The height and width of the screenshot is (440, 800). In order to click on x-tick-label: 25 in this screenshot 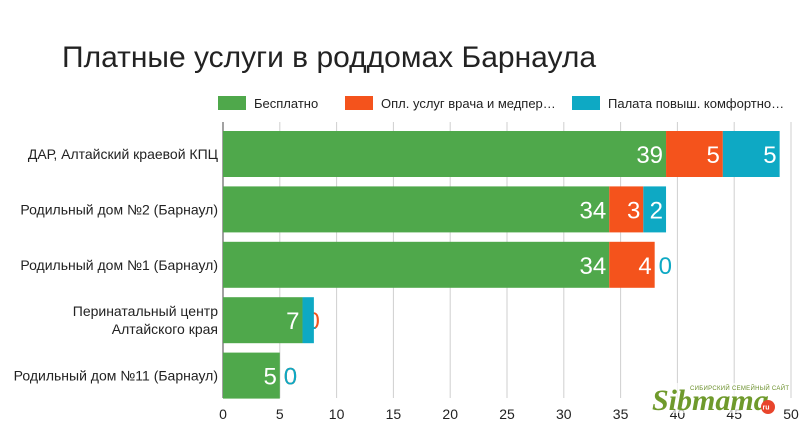, I will do `click(507, 414)`.